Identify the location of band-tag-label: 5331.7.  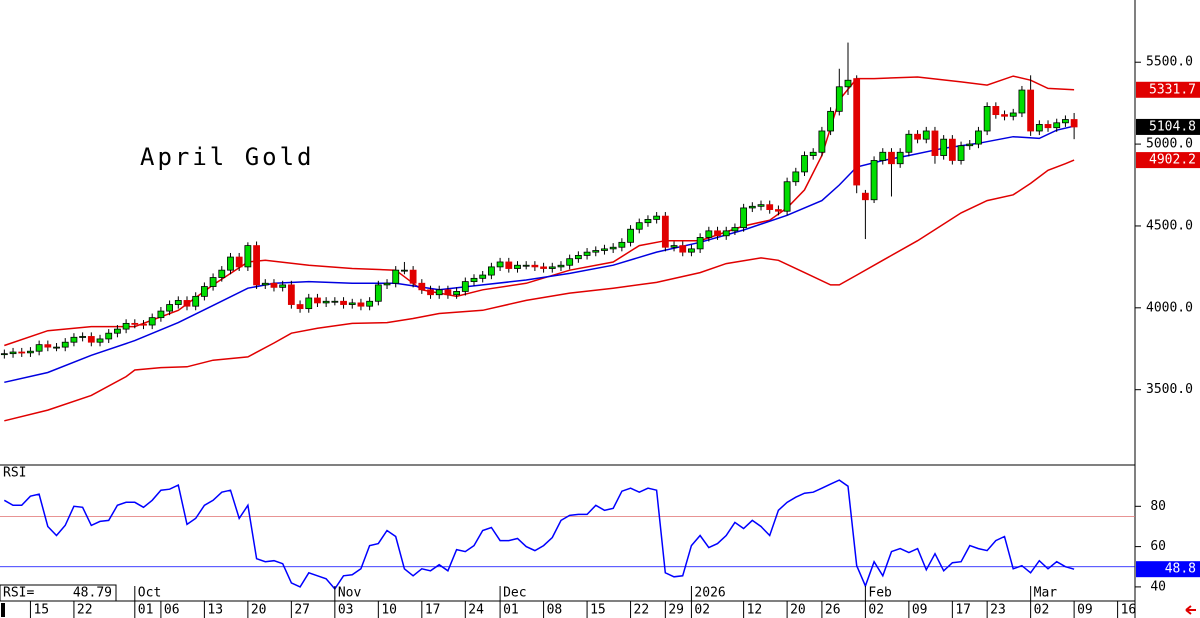
(1172, 89).